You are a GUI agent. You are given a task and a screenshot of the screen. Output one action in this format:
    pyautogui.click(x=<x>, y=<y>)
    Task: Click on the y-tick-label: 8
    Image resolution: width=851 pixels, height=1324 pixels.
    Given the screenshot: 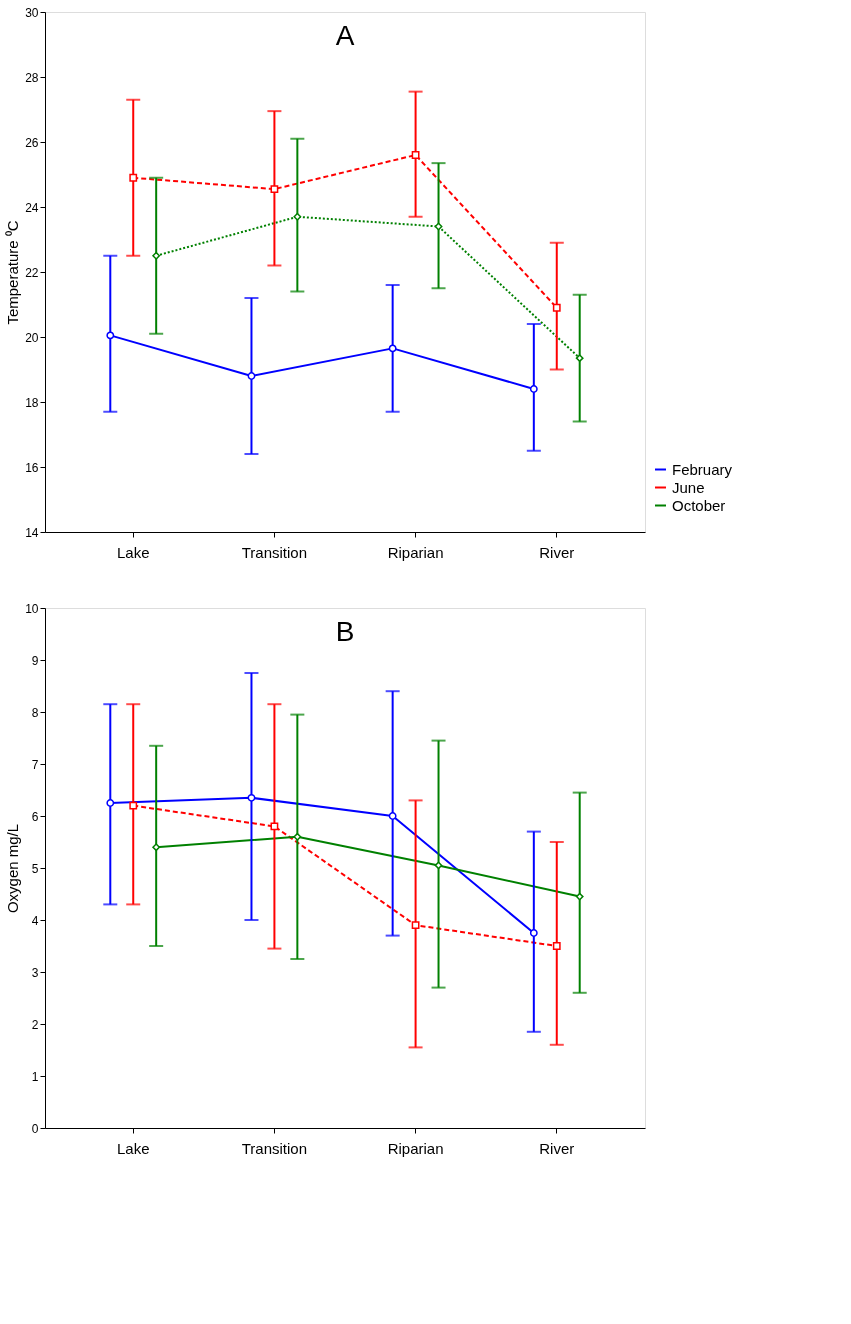 What is the action you would take?
    pyautogui.click(x=35, y=712)
    